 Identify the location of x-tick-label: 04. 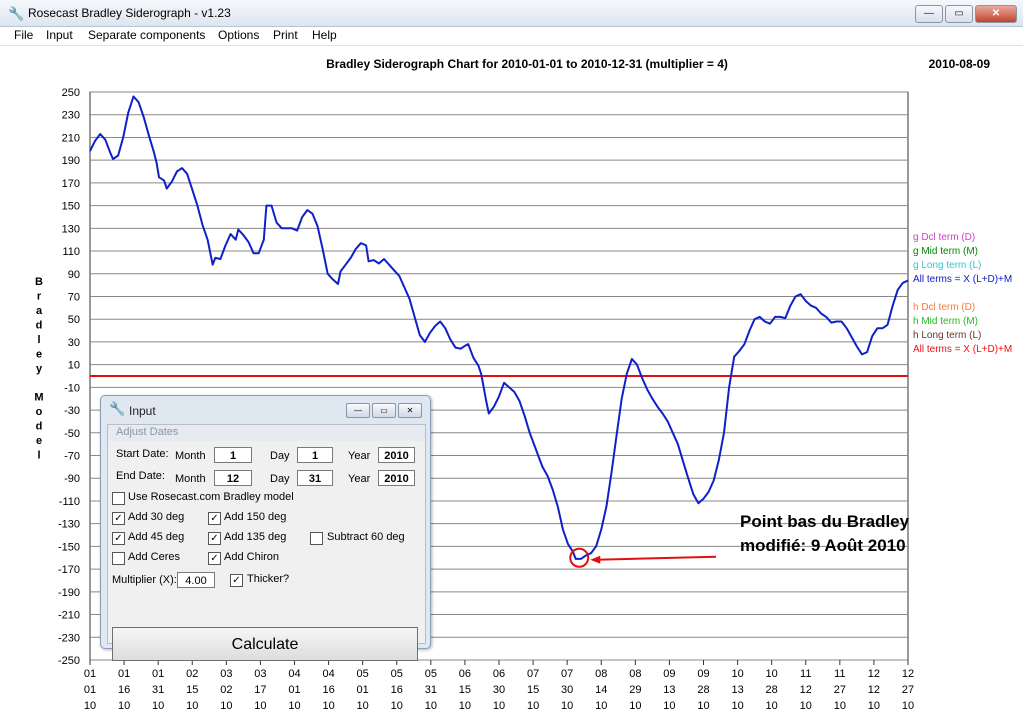
(328, 674).